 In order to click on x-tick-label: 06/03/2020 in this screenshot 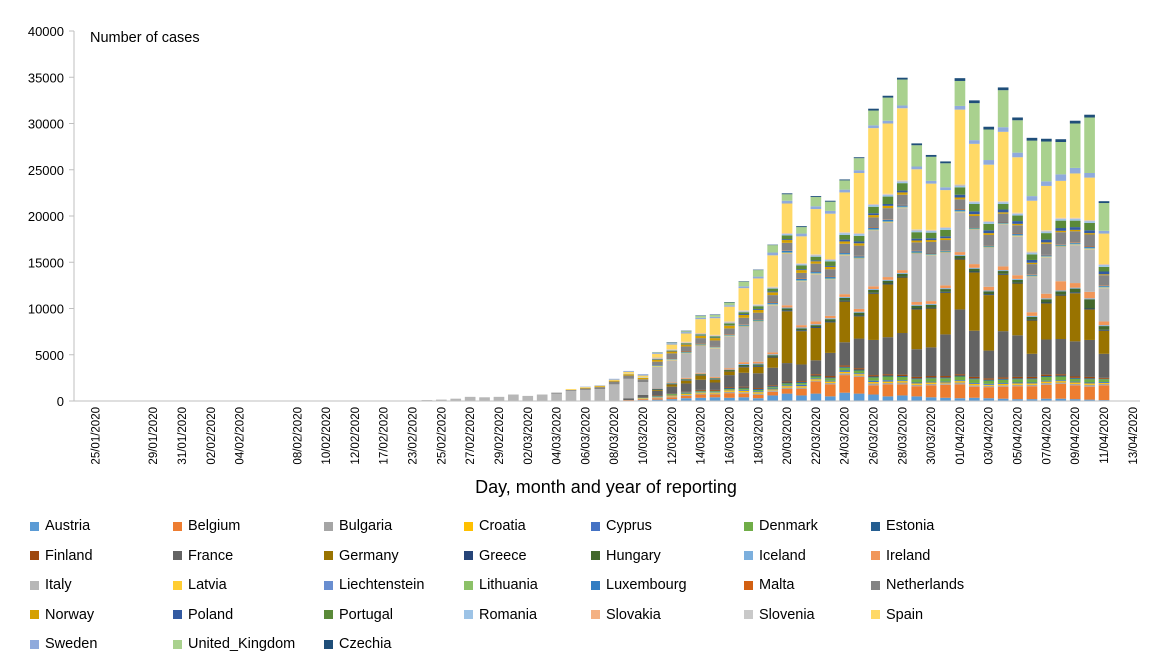, I will do `click(586, 436)`.